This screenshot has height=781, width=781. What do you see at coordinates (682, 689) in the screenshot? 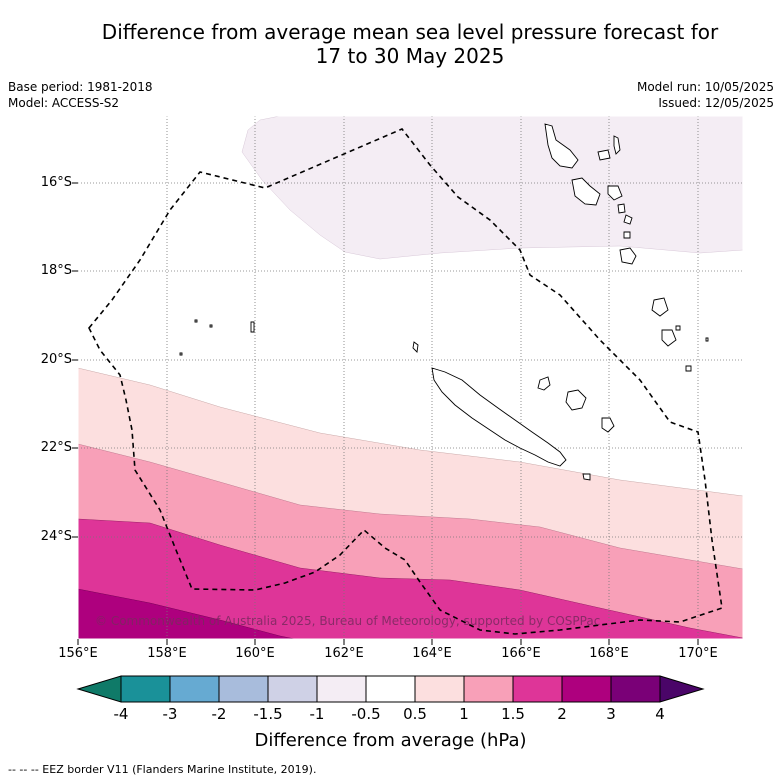
I see `colorbar-over-arrow` at bounding box center [682, 689].